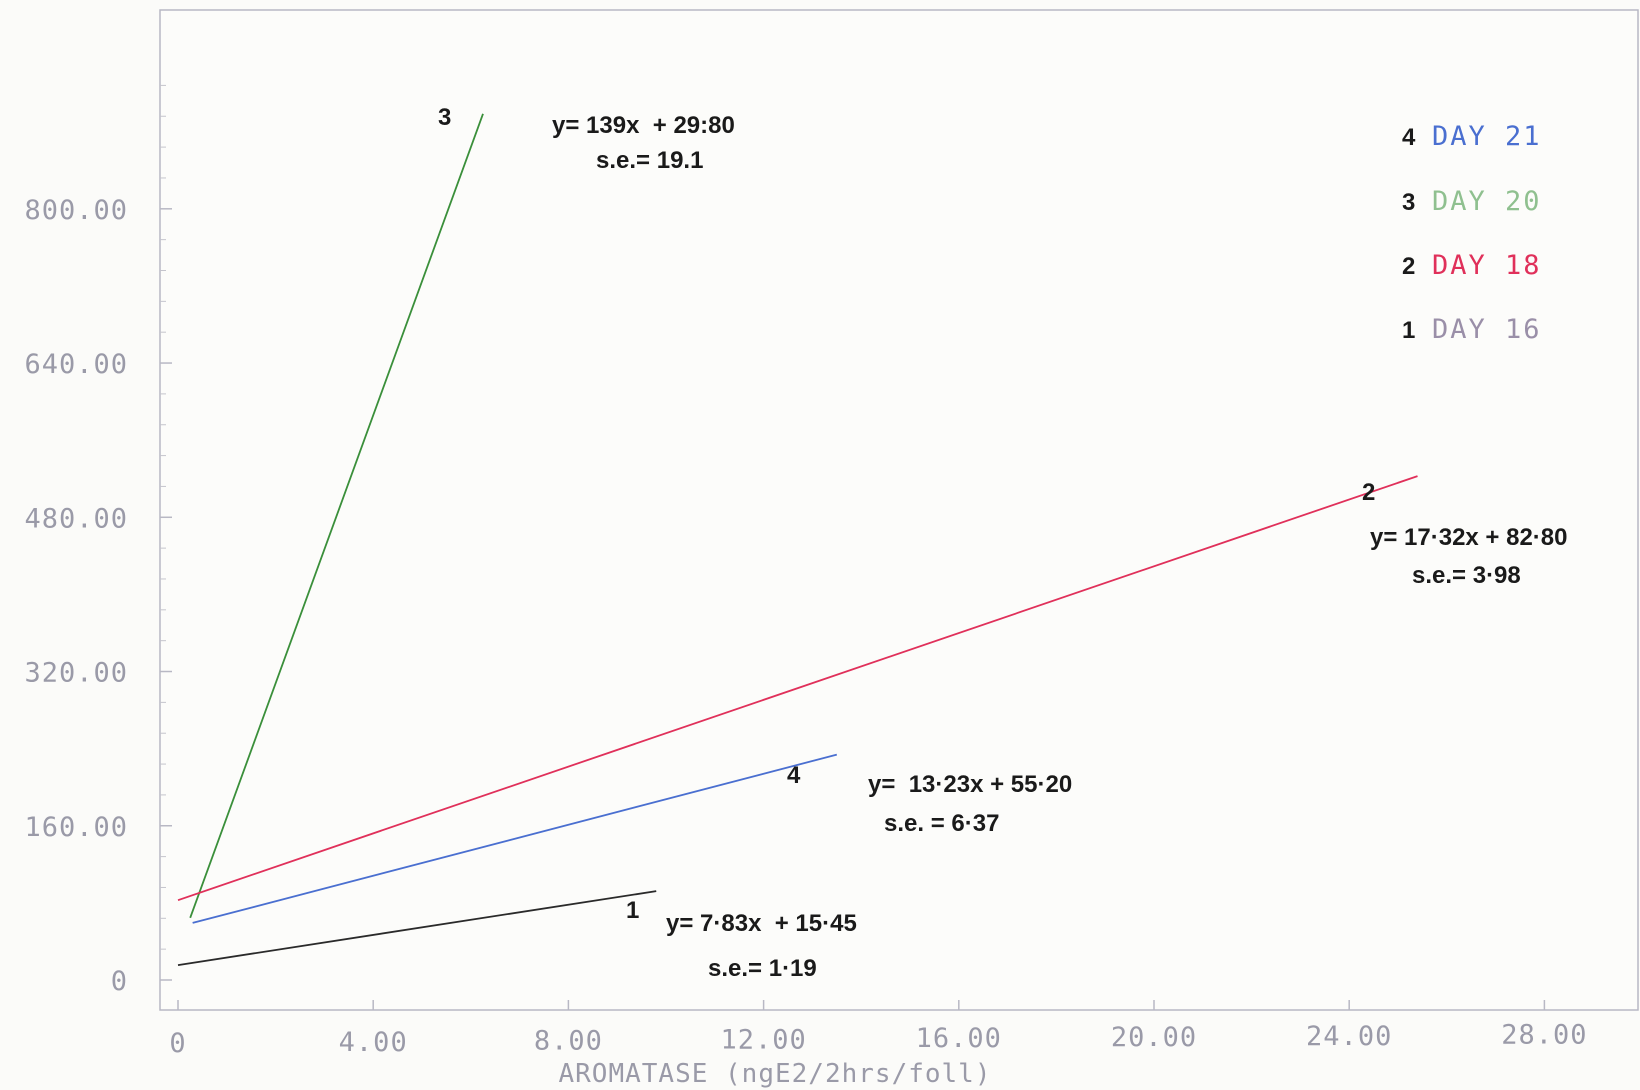  I want to click on equation-series-1: y= 7·83x + 15·45, so click(761, 923).